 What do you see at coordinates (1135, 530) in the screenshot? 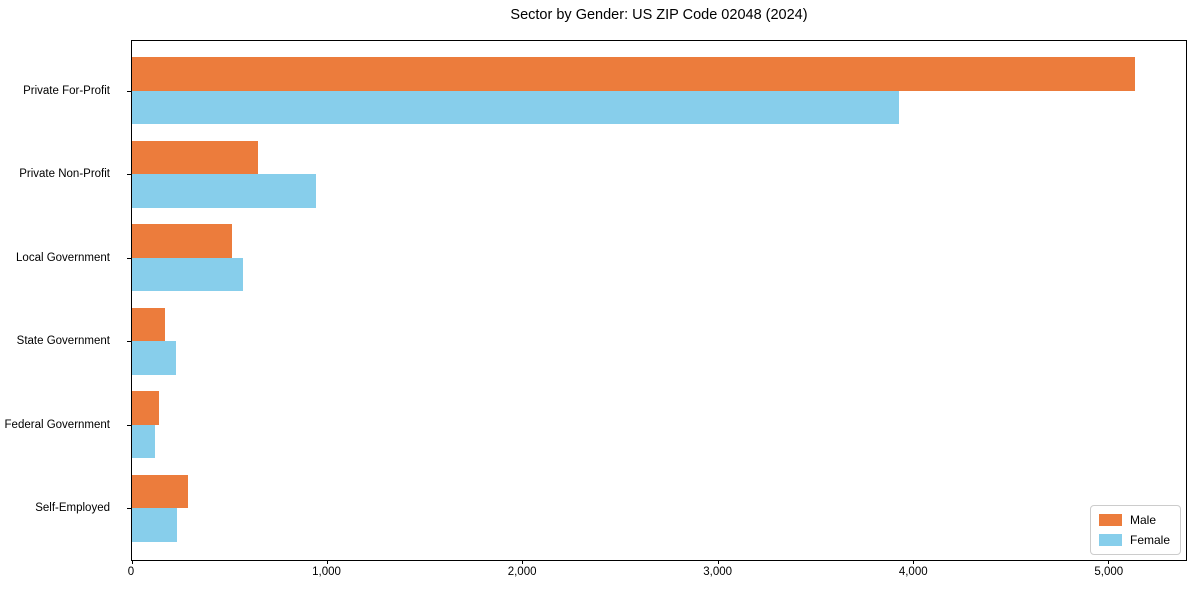
I see `legend: Male Female` at bounding box center [1135, 530].